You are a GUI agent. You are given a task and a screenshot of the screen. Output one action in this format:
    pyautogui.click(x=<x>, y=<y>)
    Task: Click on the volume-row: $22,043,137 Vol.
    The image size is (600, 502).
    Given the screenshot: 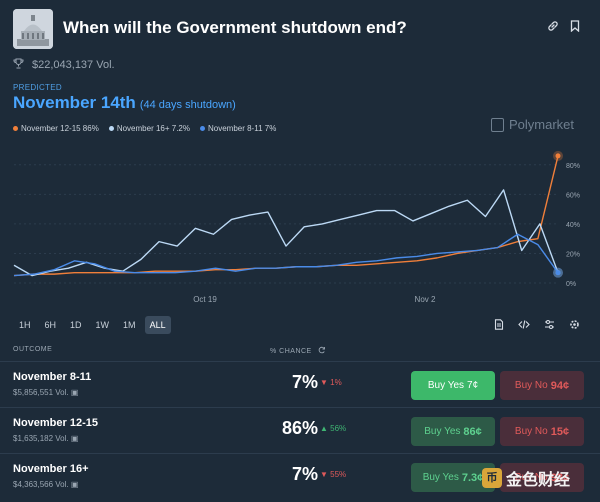 What is the action you would take?
    pyautogui.click(x=64, y=65)
    